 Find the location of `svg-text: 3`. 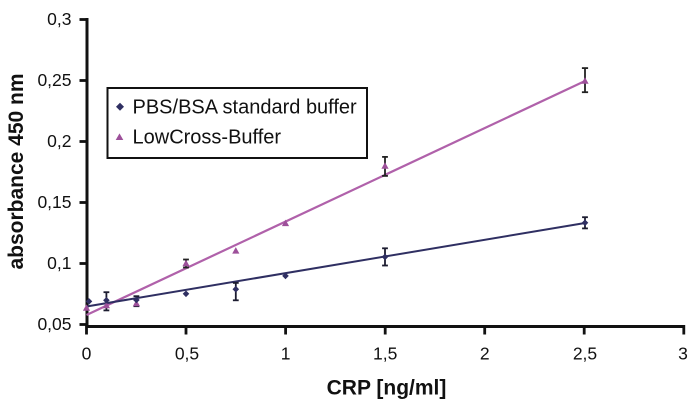

svg-text: 3 is located at coordinates (683, 353).